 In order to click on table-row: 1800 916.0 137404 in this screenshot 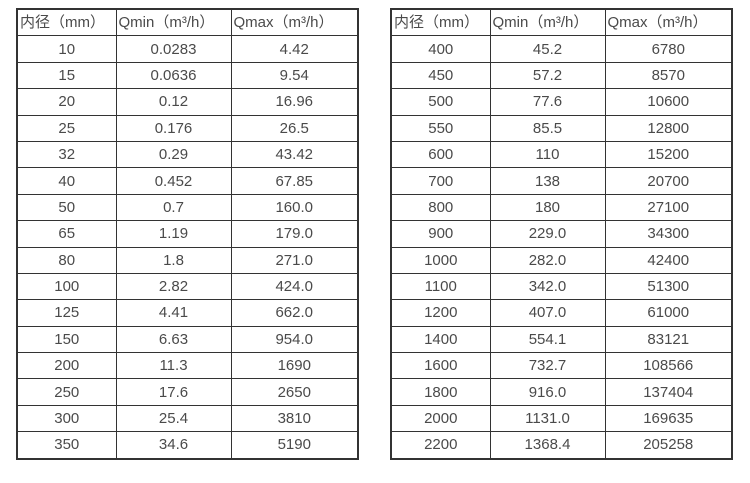, I will do `click(561, 392)`.